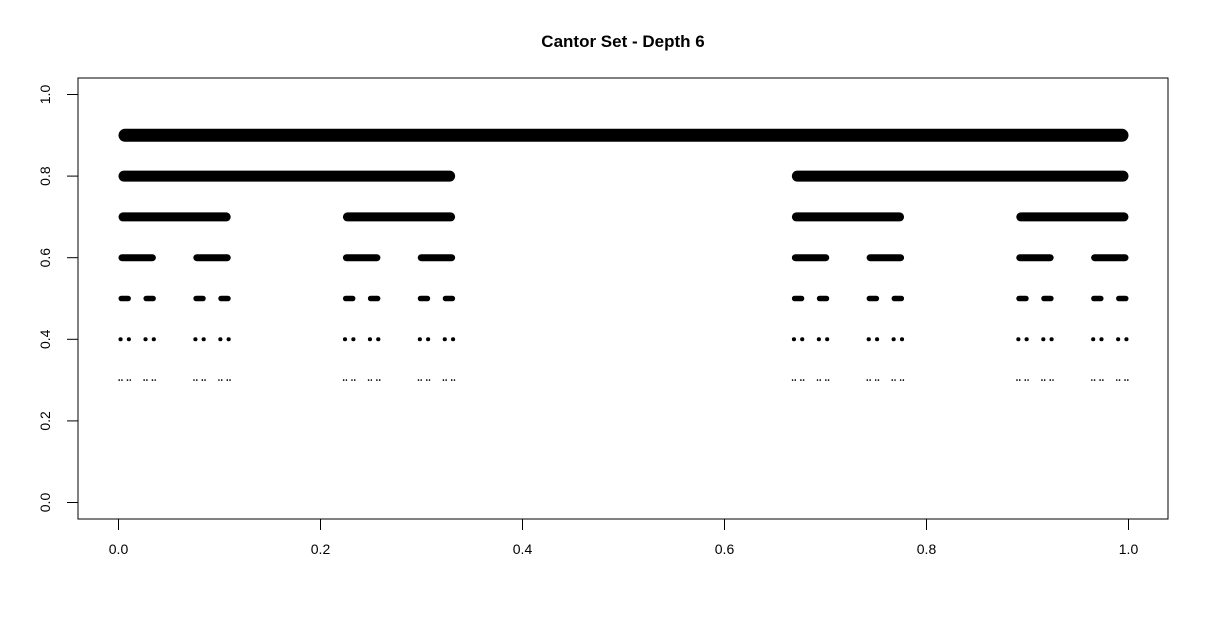 This screenshot has width=1209, height=618. What do you see at coordinates (45, 339) in the screenshot?
I see `y-tick-label: 0.4` at bounding box center [45, 339].